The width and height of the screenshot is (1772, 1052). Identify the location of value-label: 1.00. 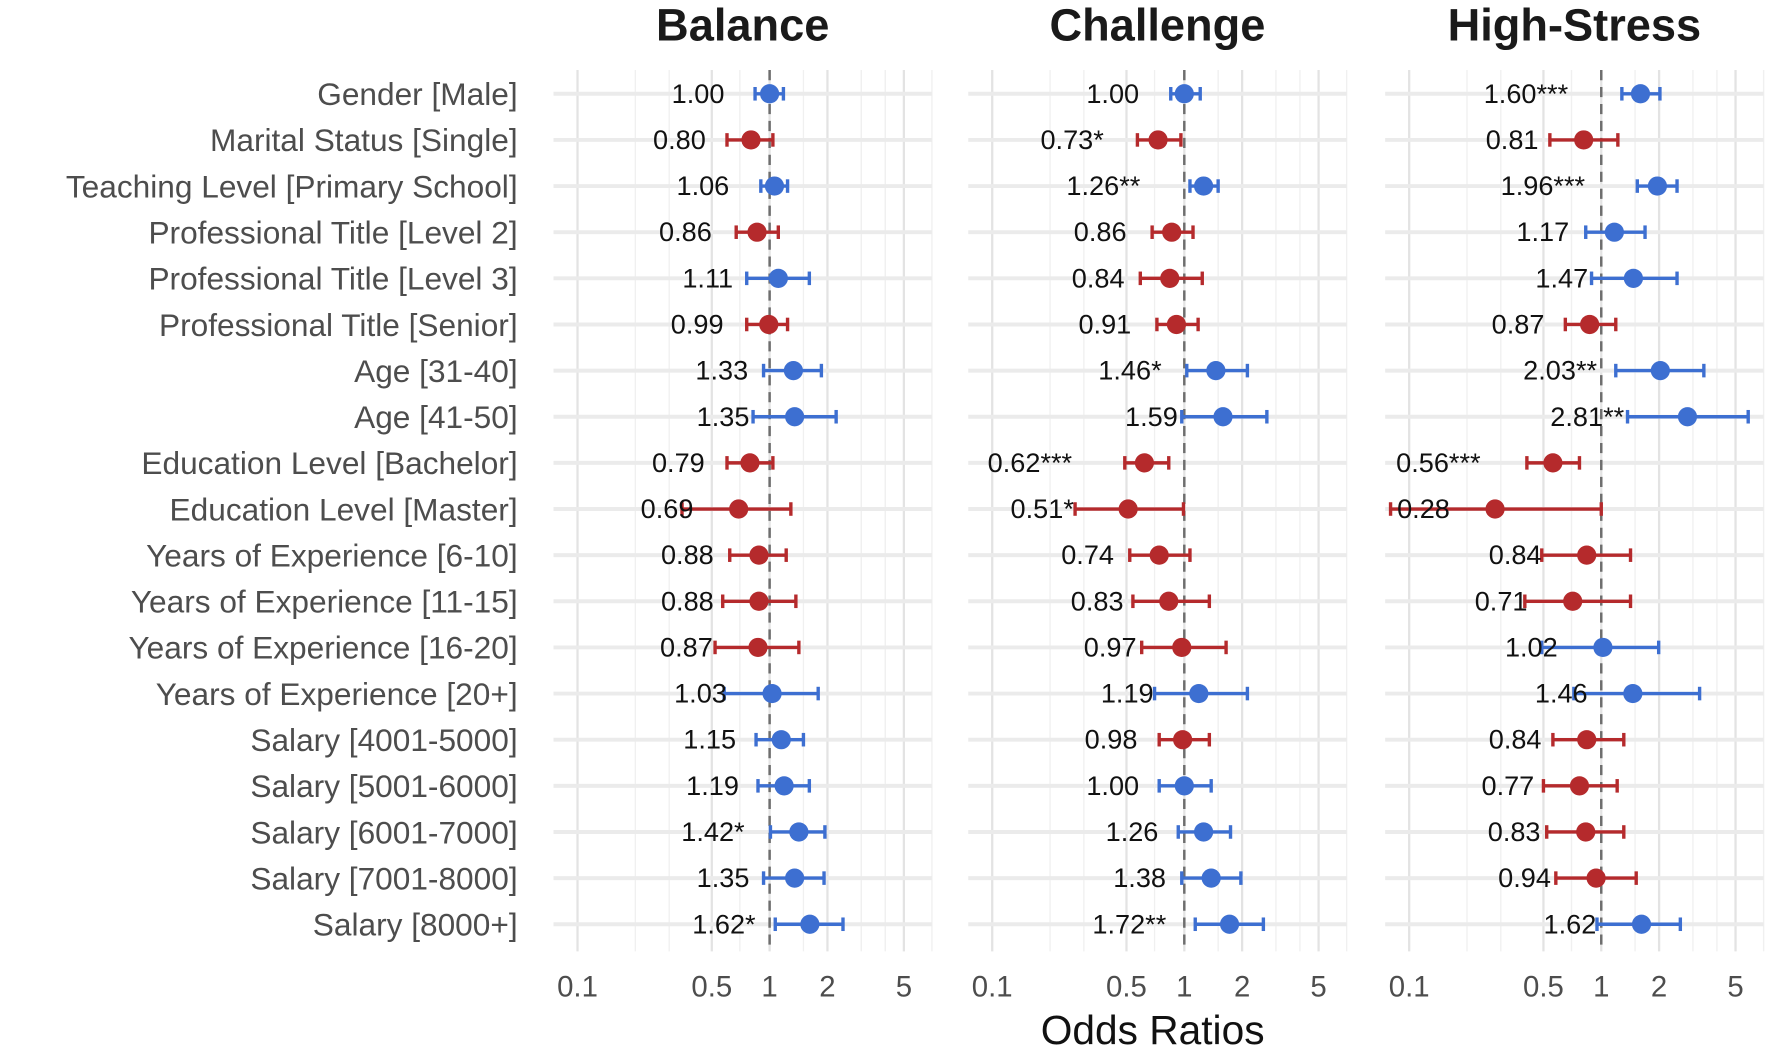
(698, 93).